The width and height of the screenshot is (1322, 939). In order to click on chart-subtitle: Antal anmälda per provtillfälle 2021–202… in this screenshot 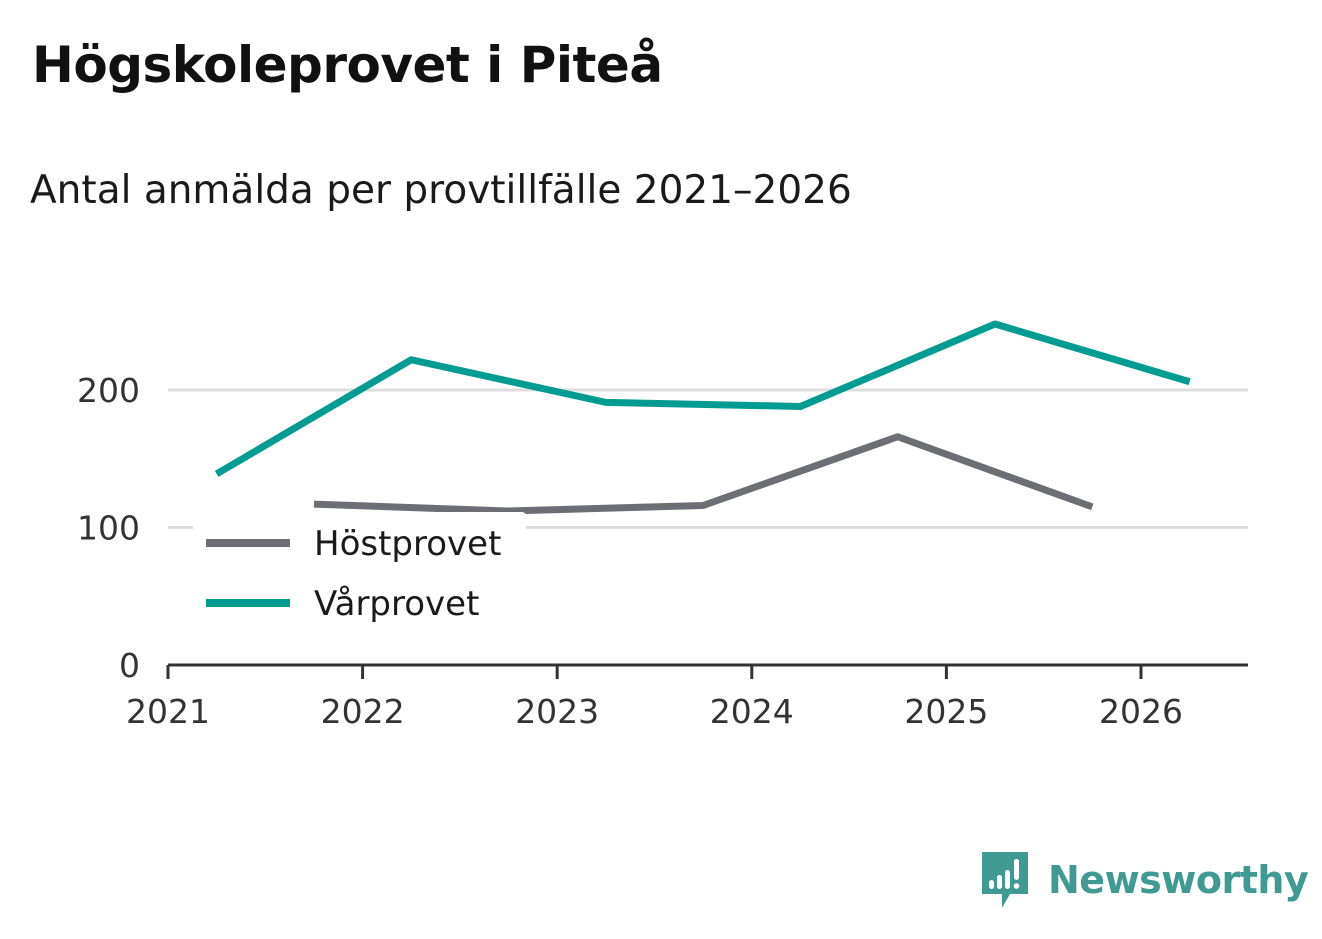, I will do `click(441, 190)`.